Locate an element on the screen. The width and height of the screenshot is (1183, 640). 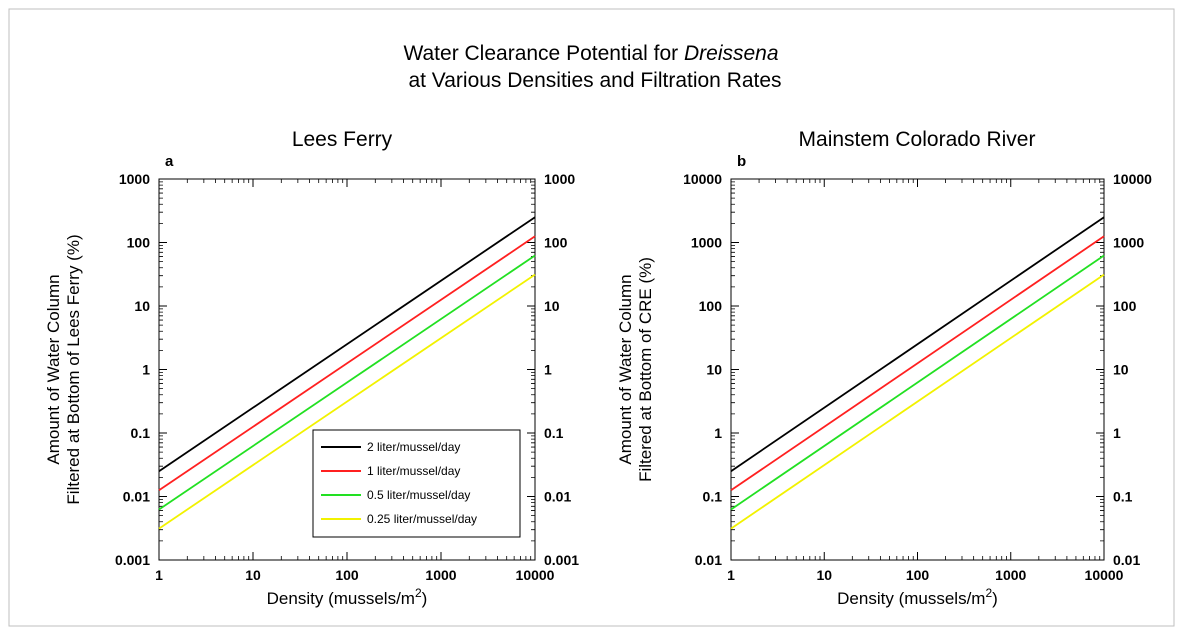
y-axis-label-line2: Filtered at Bottom of Lees Ferry (%) is located at coordinates (73, 369).